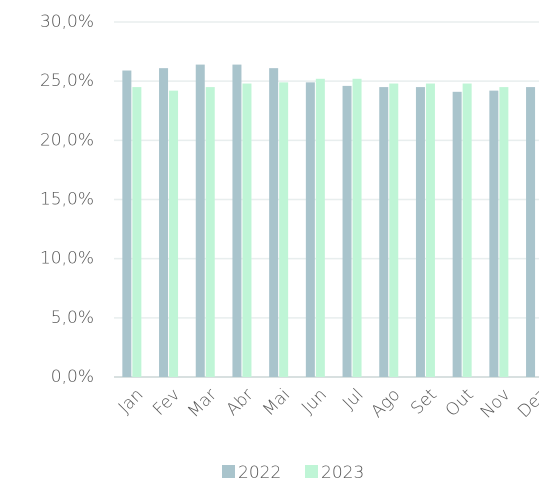  What do you see at coordinates (202, 403) in the screenshot?
I see `x-tick-label: Mar` at bounding box center [202, 403].